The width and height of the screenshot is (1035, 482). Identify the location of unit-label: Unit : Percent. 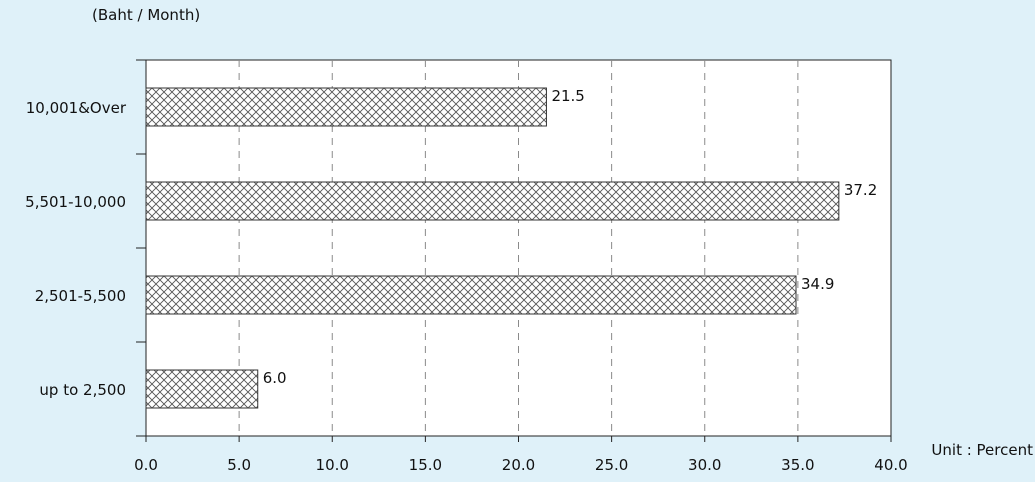
(982, 450).